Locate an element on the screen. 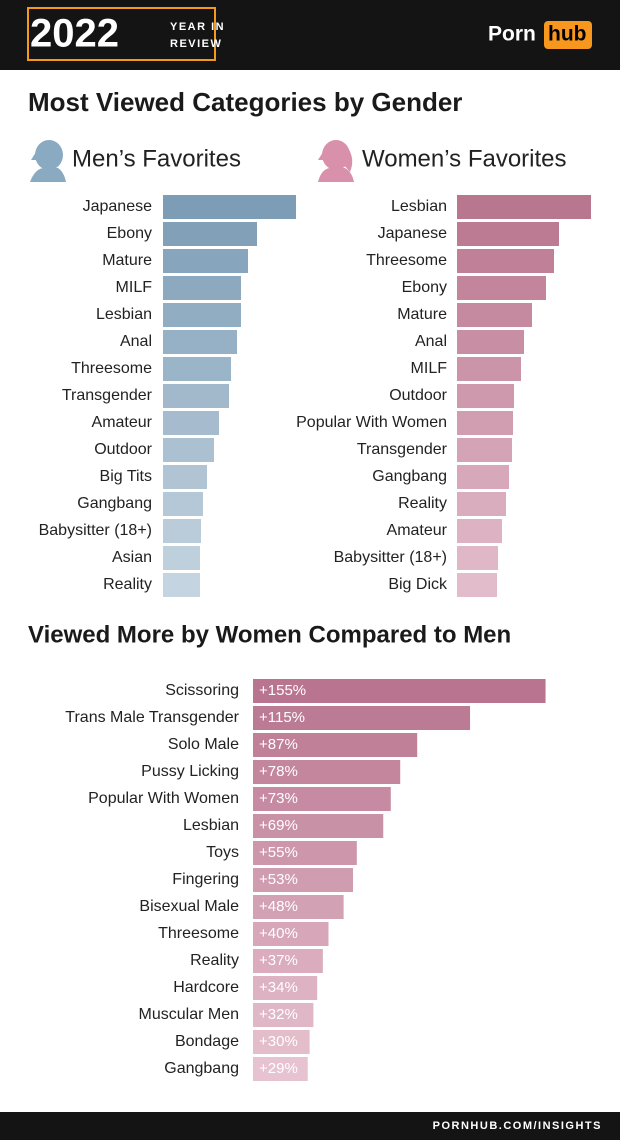  category-label: Mature is located at coordinates (422, 314).